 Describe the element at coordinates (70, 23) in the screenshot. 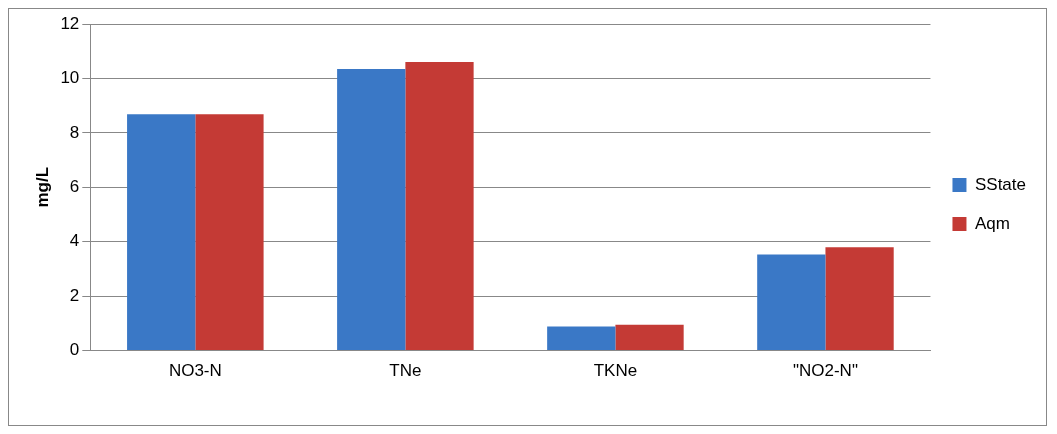

I see `y-tick-label: 12` at that location.